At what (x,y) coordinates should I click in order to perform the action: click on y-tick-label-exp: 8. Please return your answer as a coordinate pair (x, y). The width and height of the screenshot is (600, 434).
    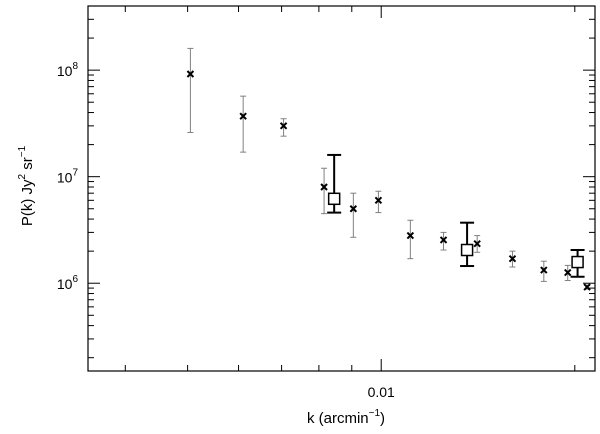
    Looking at the image, I should click on (75, 66).